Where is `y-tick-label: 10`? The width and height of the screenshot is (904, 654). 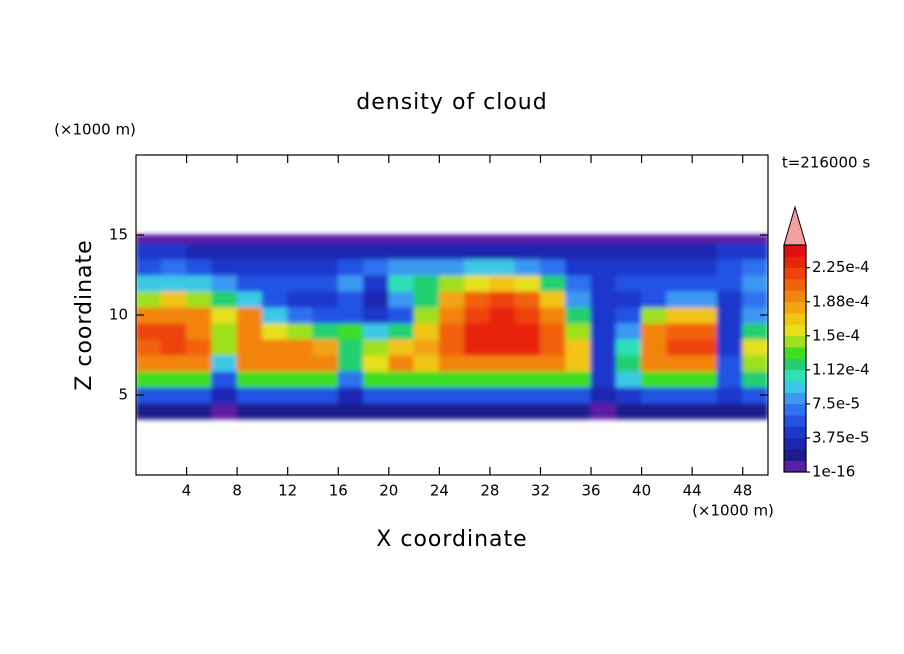
y-tick-label: 10 is located at coordinates (118, 315).